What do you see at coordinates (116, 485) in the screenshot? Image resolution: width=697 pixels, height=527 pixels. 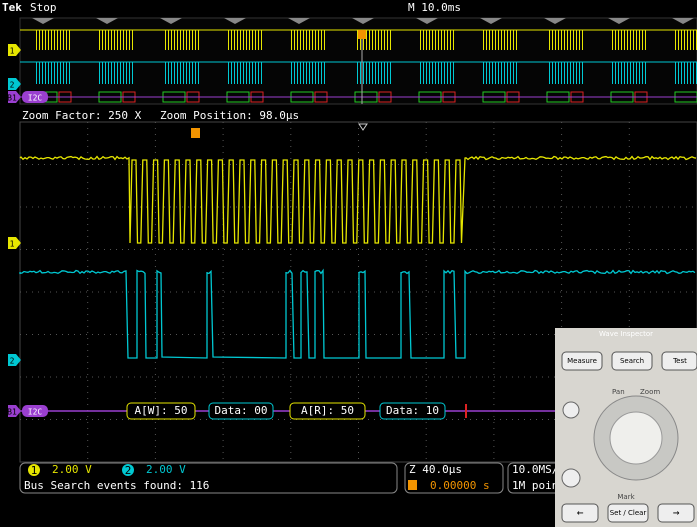 I see `bus-search: Bus Search events found: 116` at bounding box center [116, 485].